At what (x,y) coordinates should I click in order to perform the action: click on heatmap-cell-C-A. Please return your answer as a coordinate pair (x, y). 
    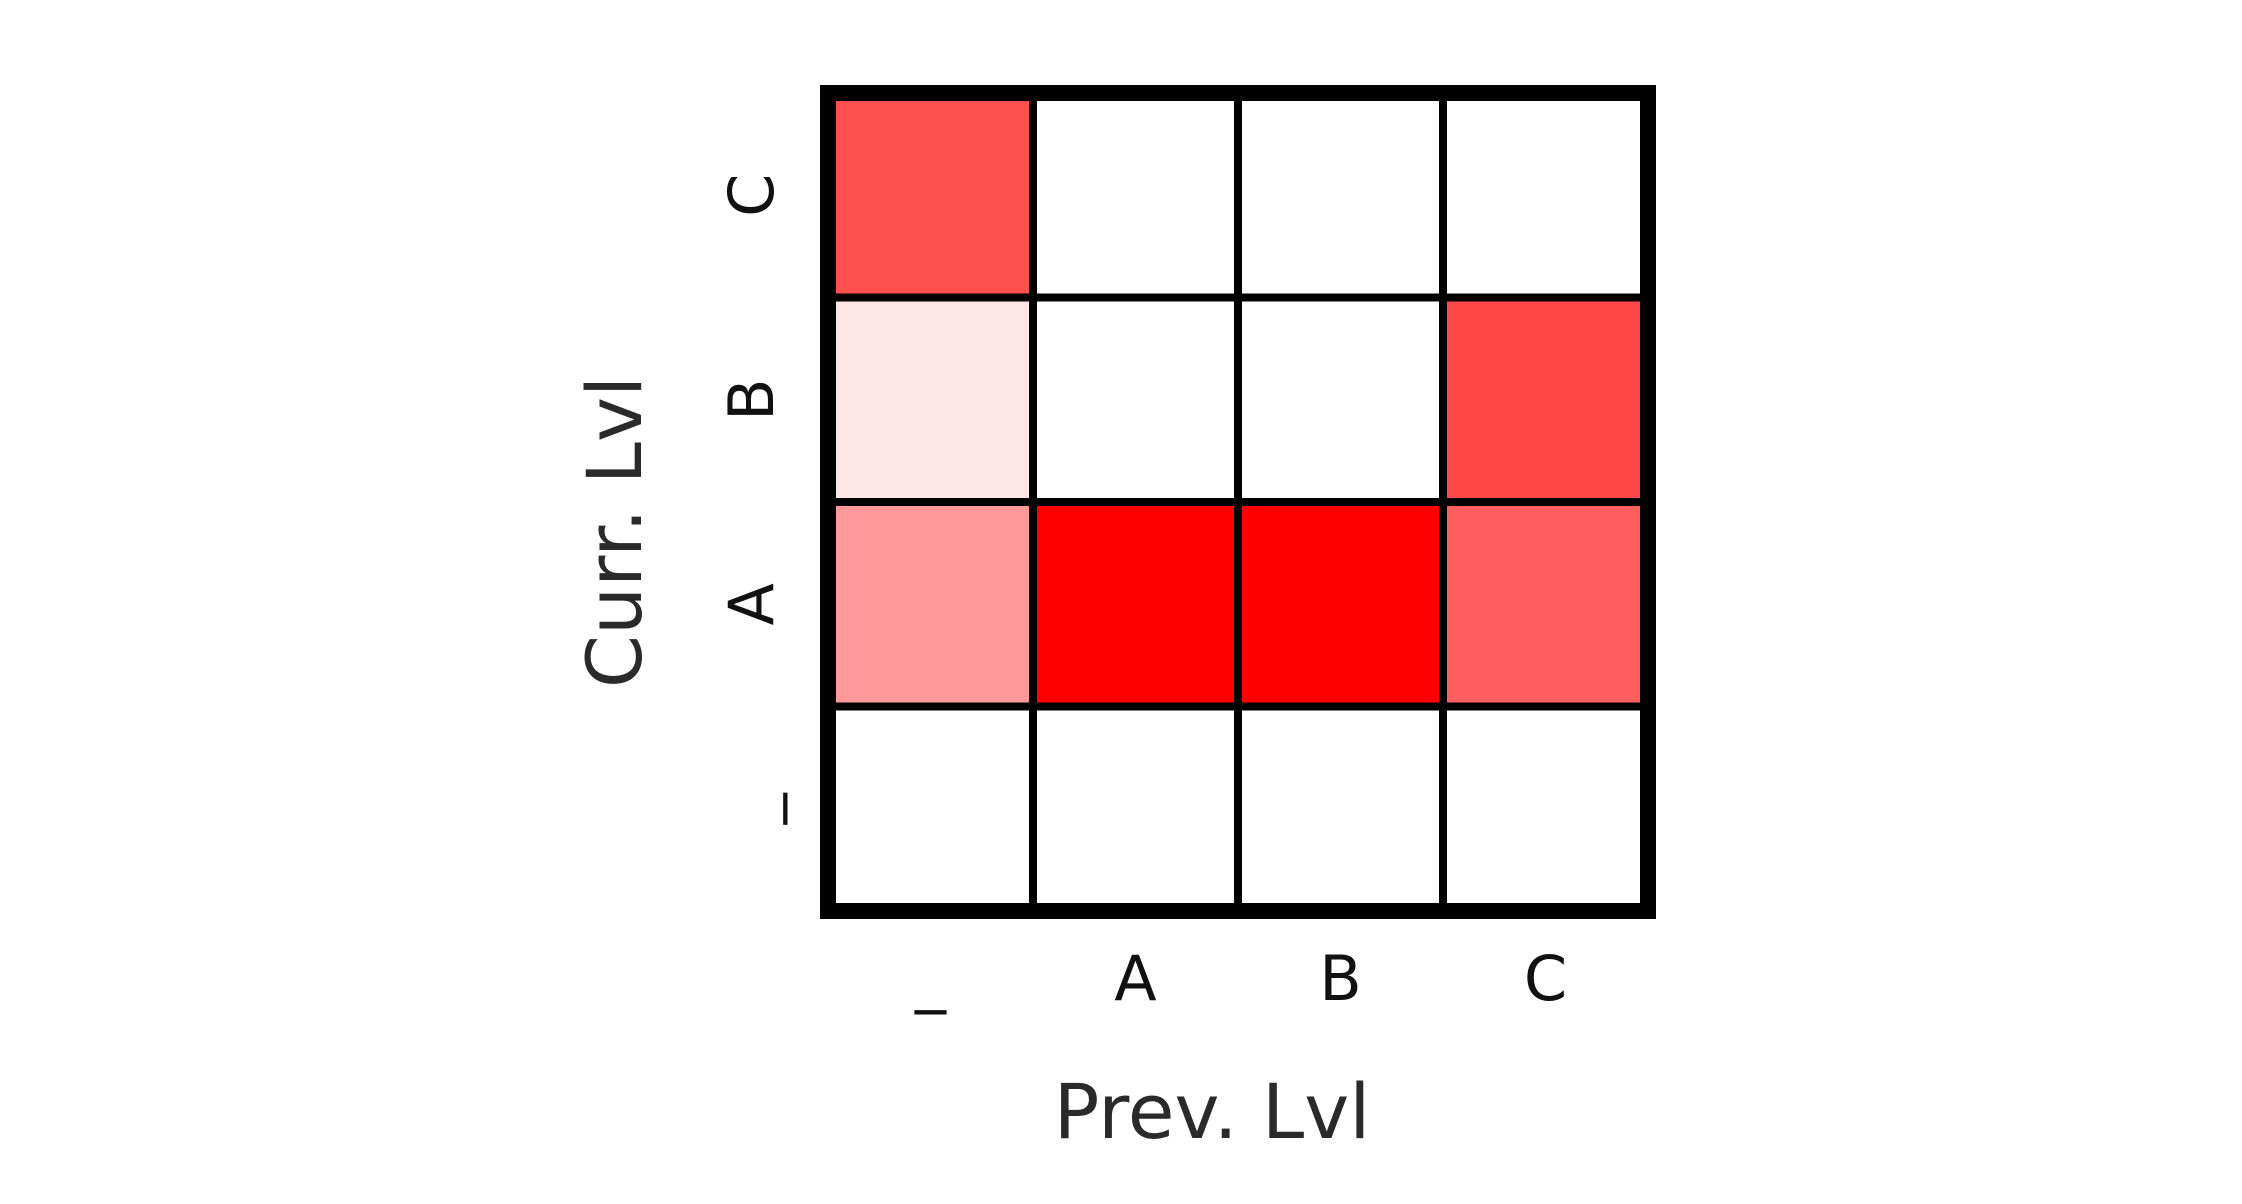
    Looking at the image, I should click on (1135, 195).